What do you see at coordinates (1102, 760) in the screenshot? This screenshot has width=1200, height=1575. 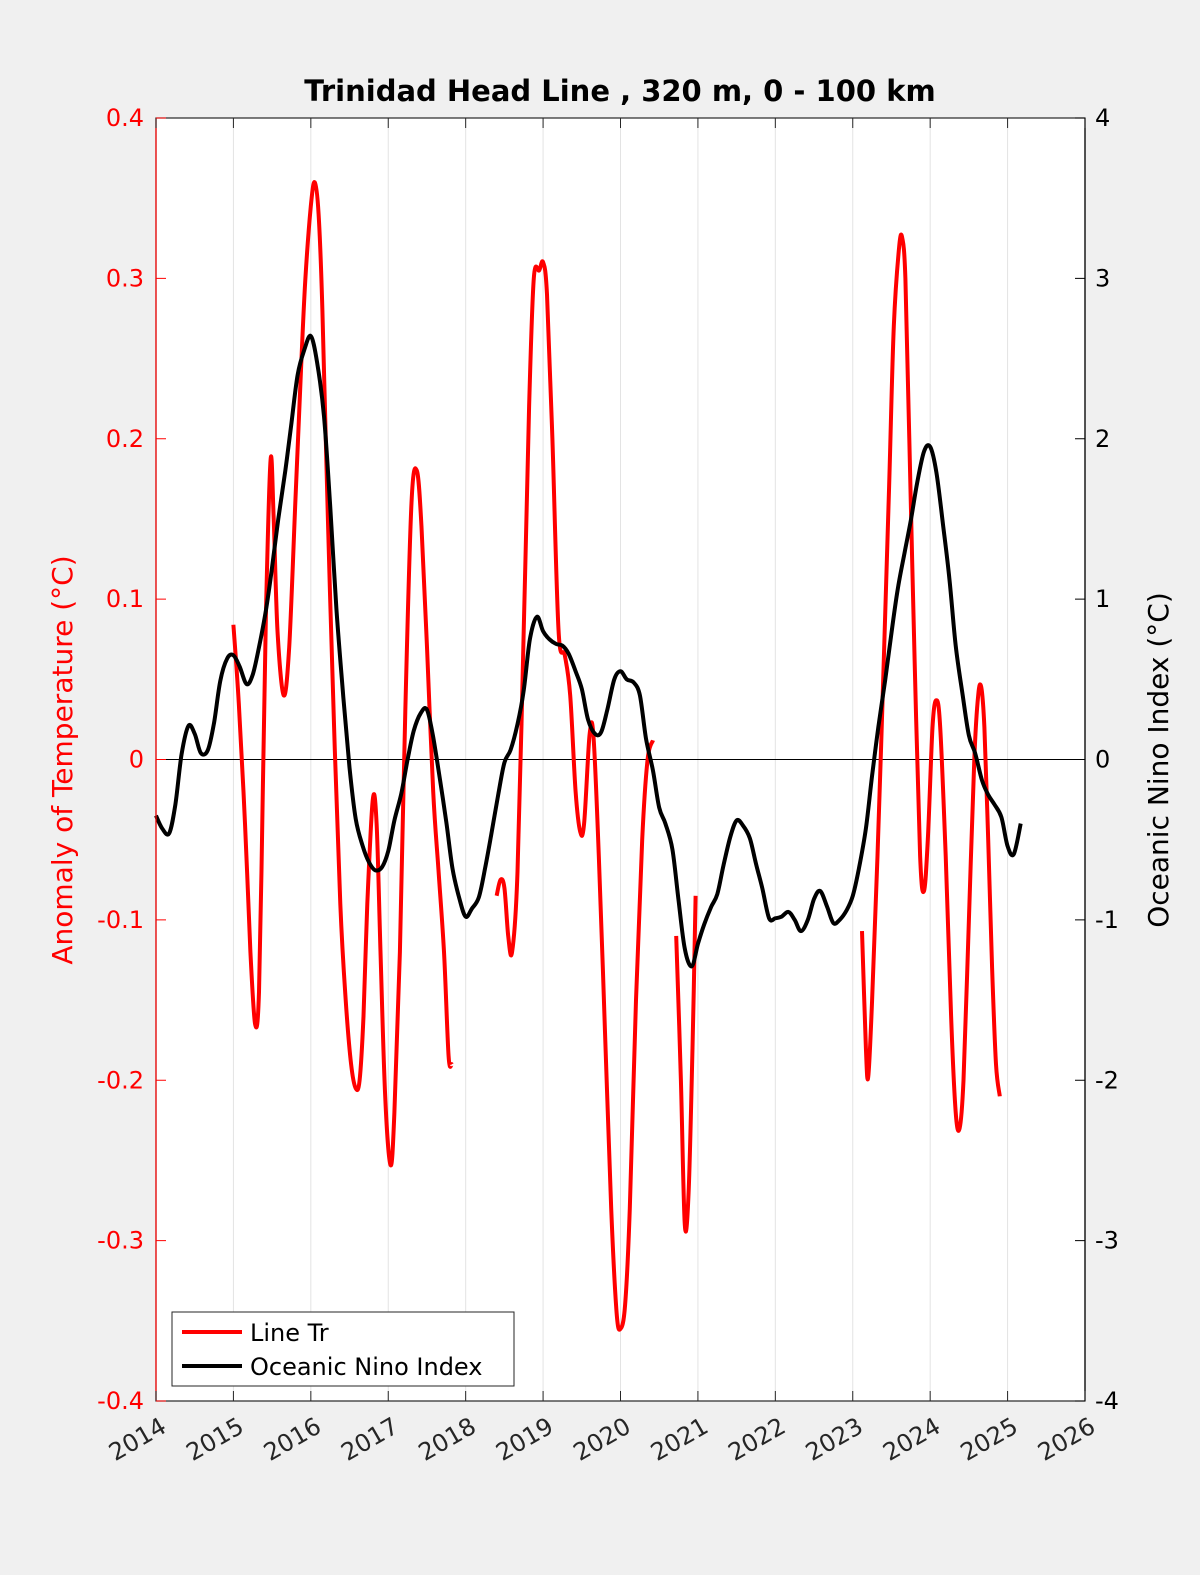 I see `y-right-tick-label: 0` at bounding box center [1102, 760].